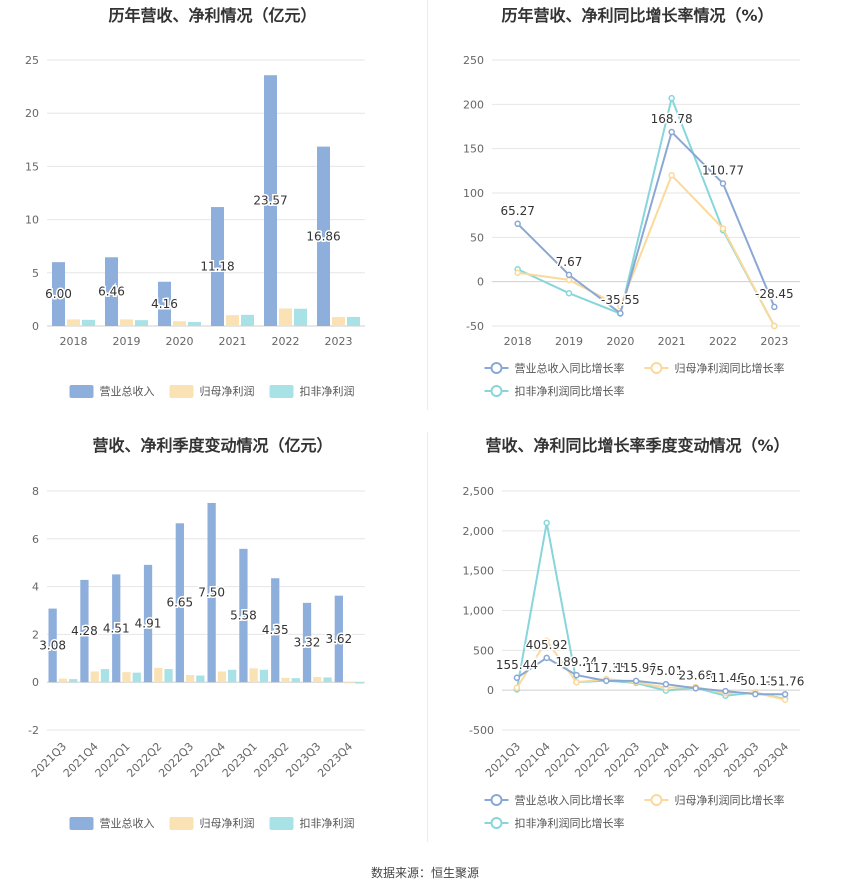  I want to click on y-tick-label: 100, so click(473, 193).